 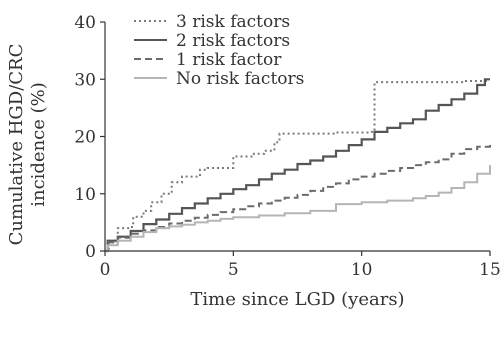 I want to click on y-axis-title-line: incidence (%), so click(x=38, y=144).